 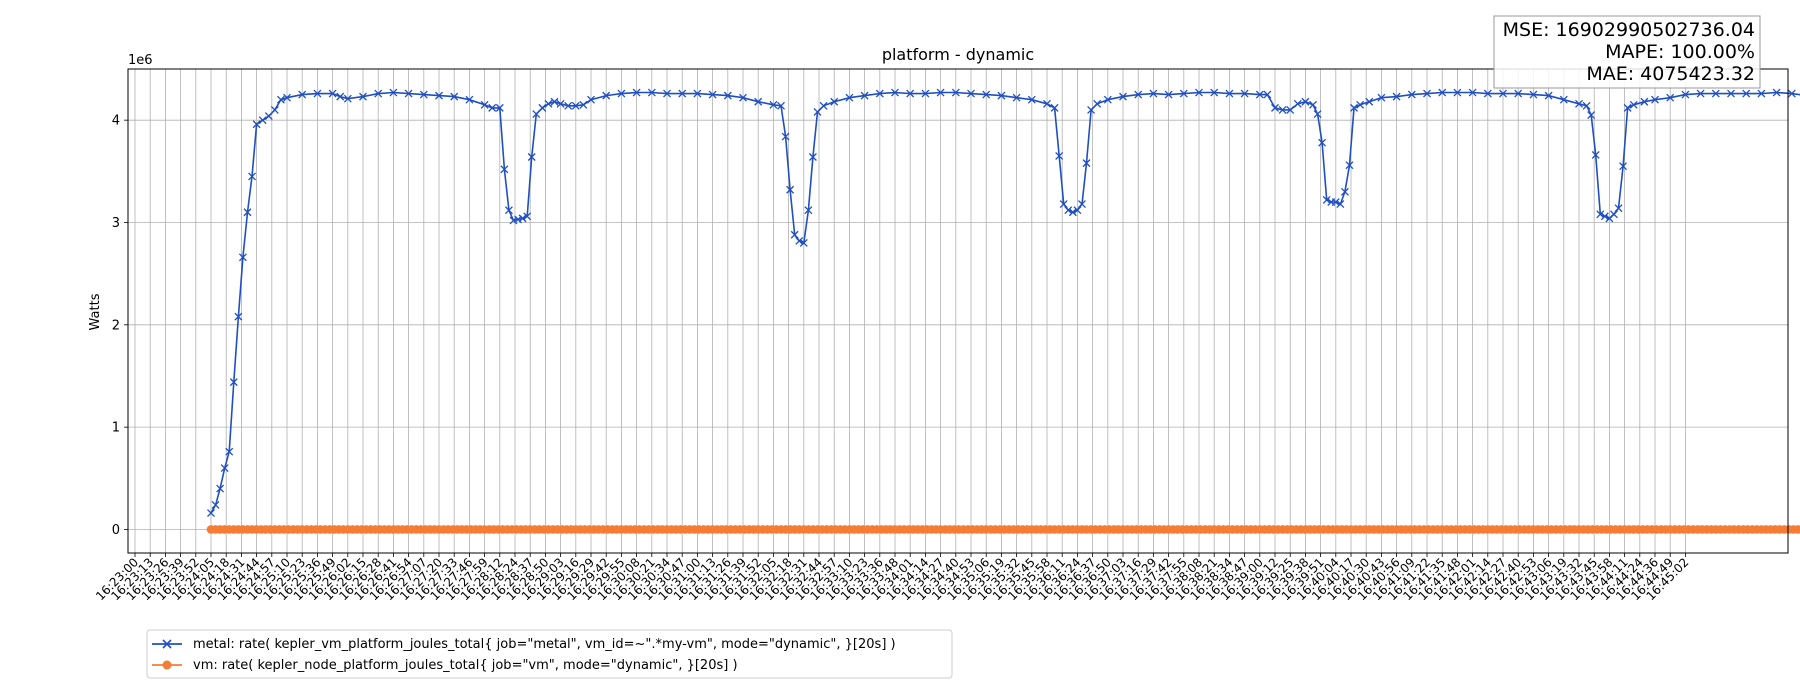 What do you see at coordinates (1003, 529) in the screenshot?
I see `series-vm` at bounding box center [1003, 529].